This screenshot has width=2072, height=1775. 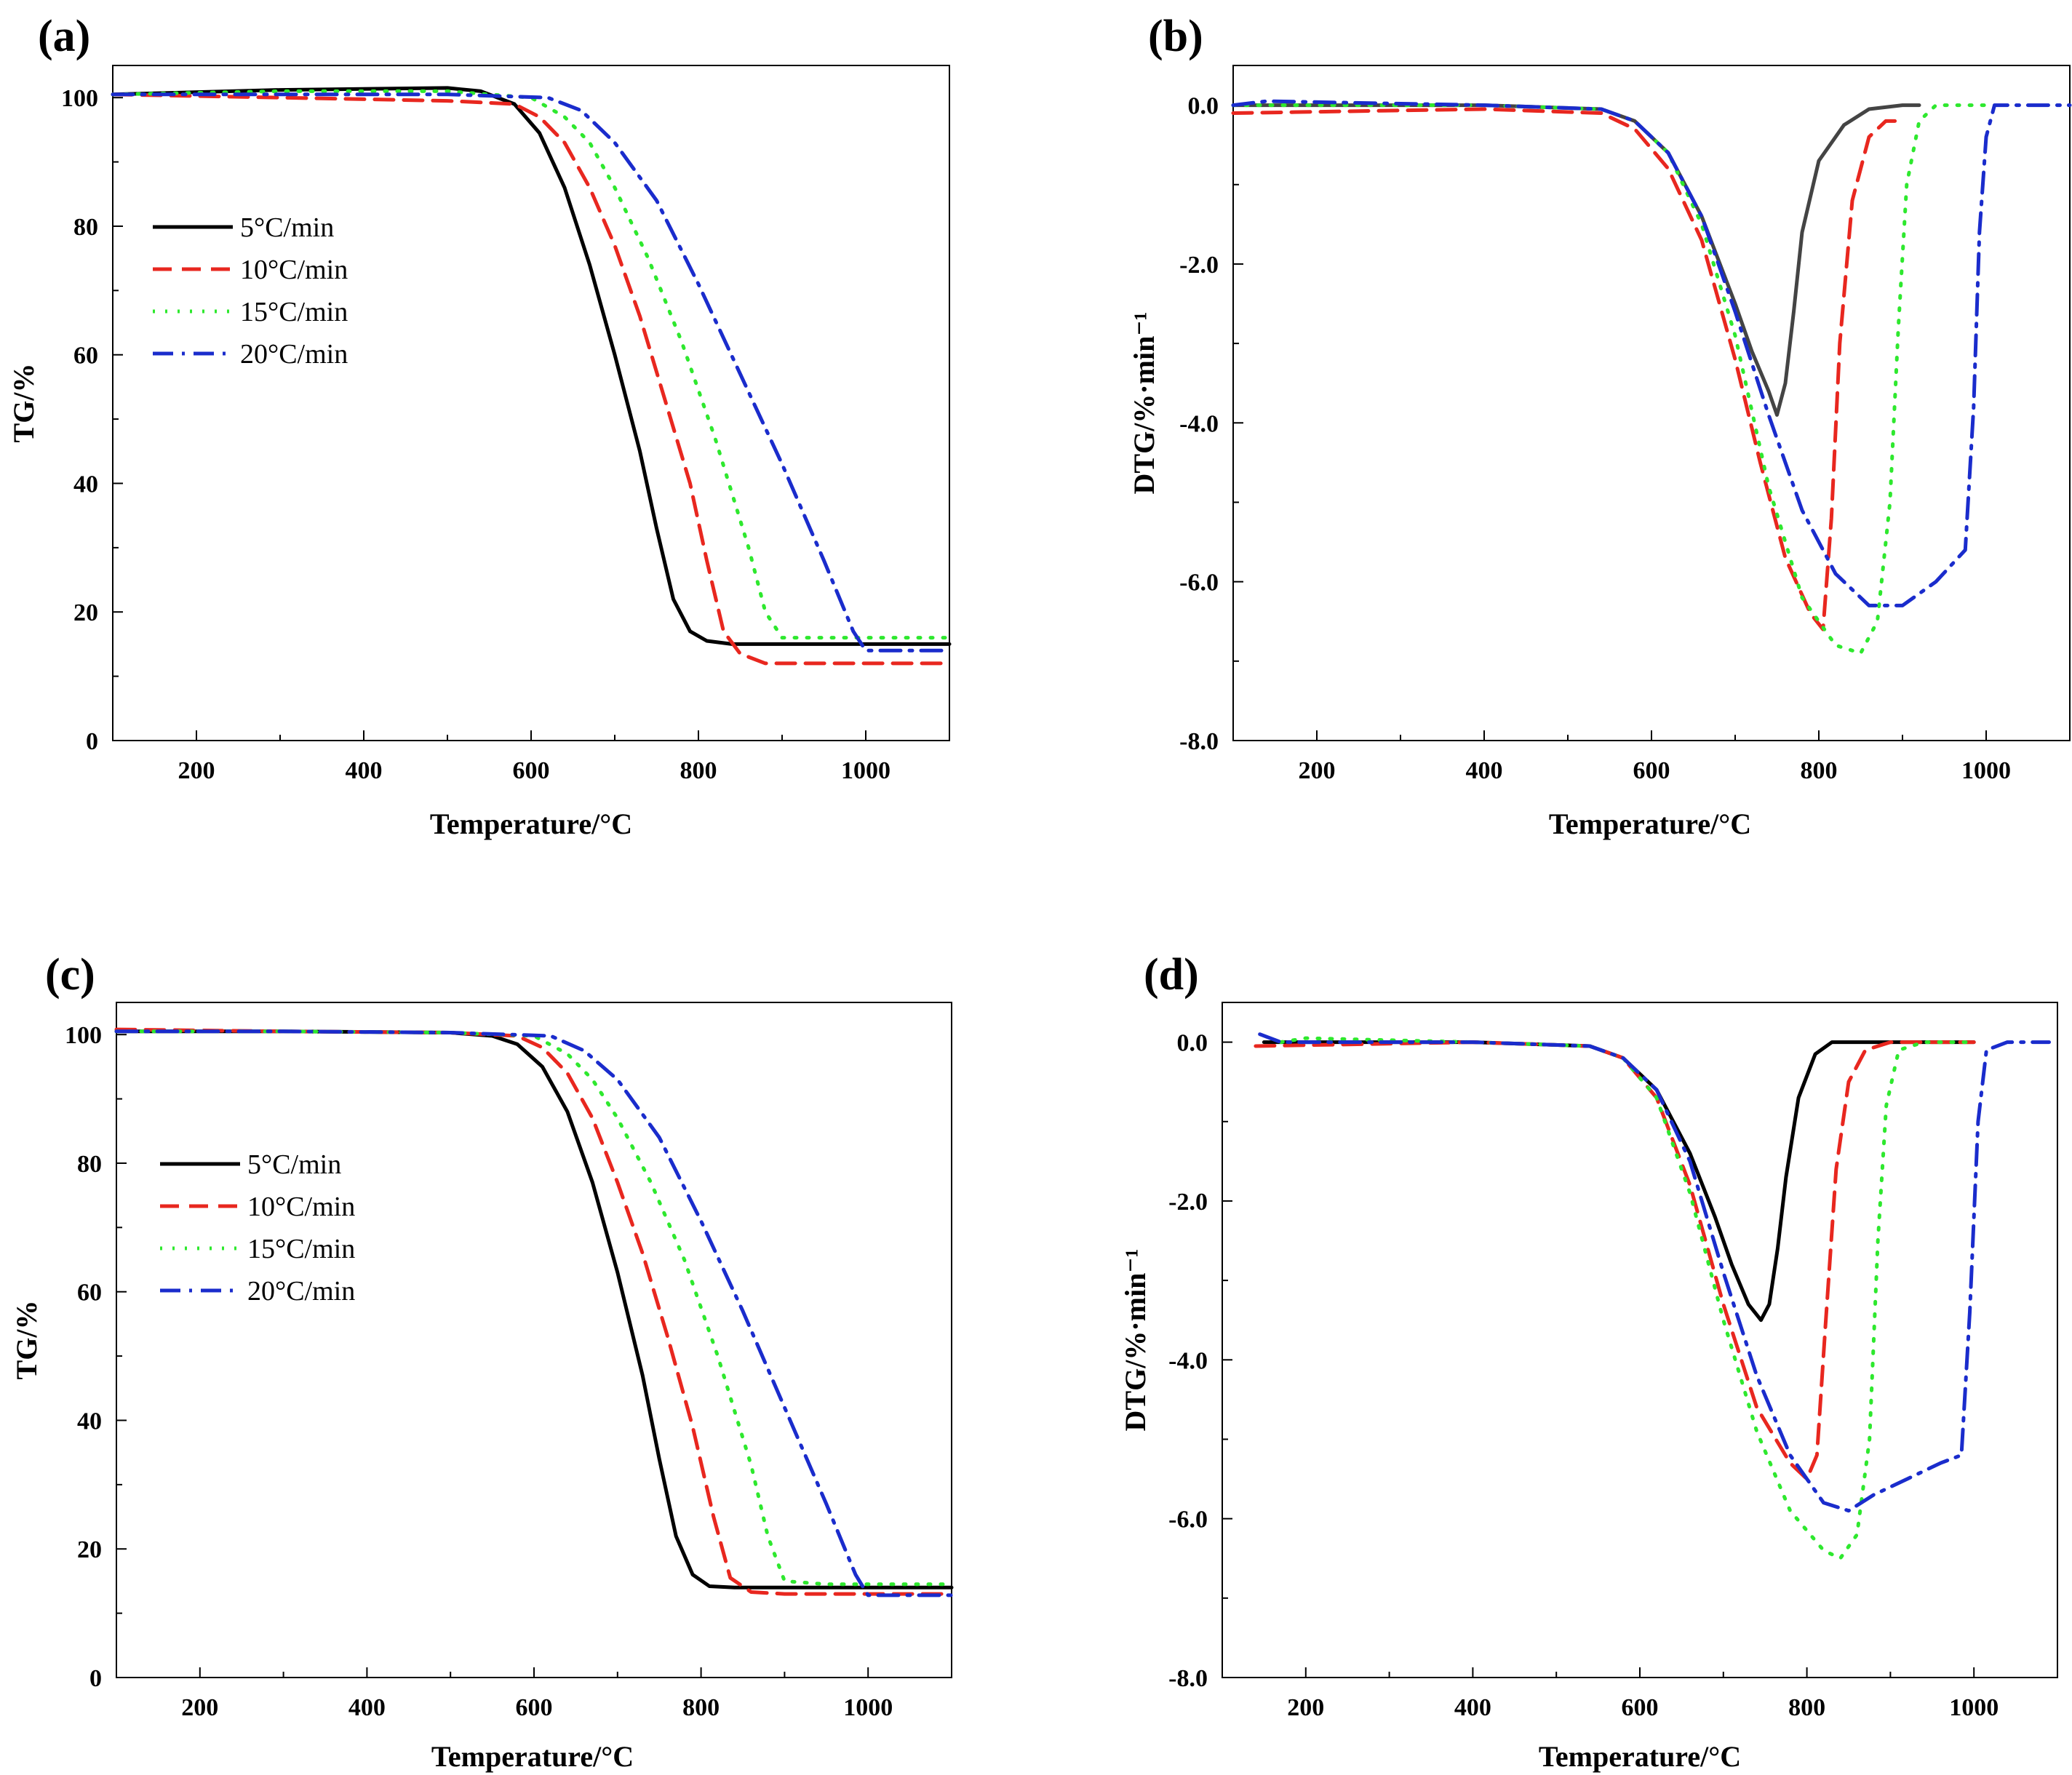 I want to click on panel-label: (b), so click(x=1175, y=36).